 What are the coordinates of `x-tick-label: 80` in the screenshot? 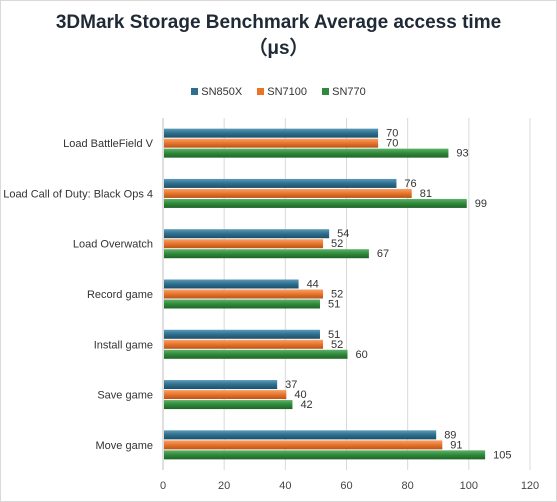 It's located at (408, 486).